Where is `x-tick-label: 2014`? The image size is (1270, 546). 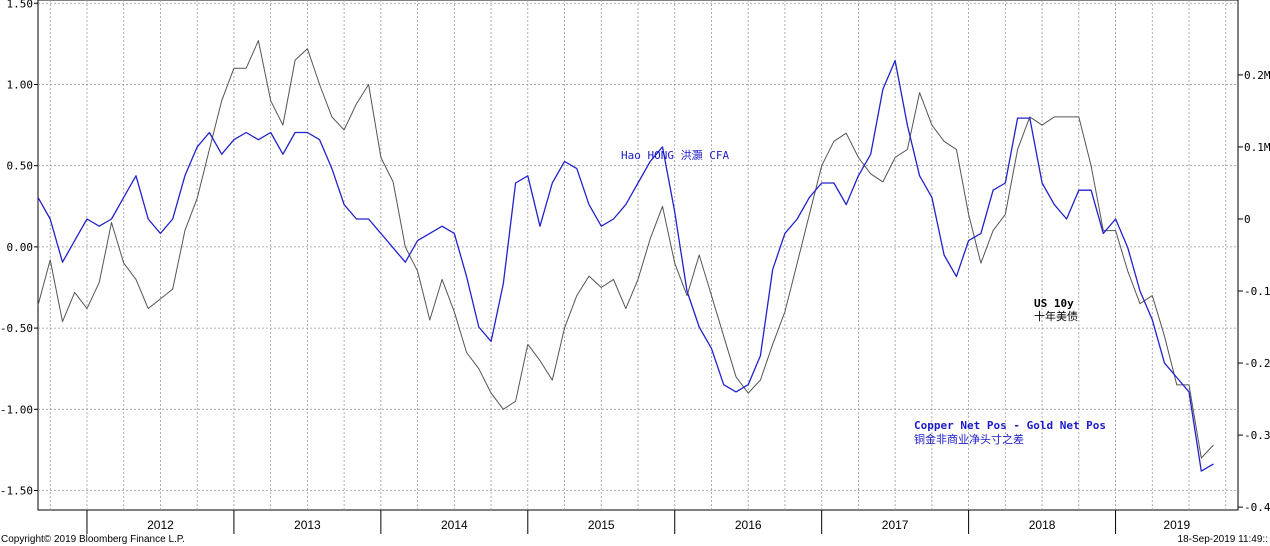
x-tick-label: 2014 is located at coordinates (454, 525).